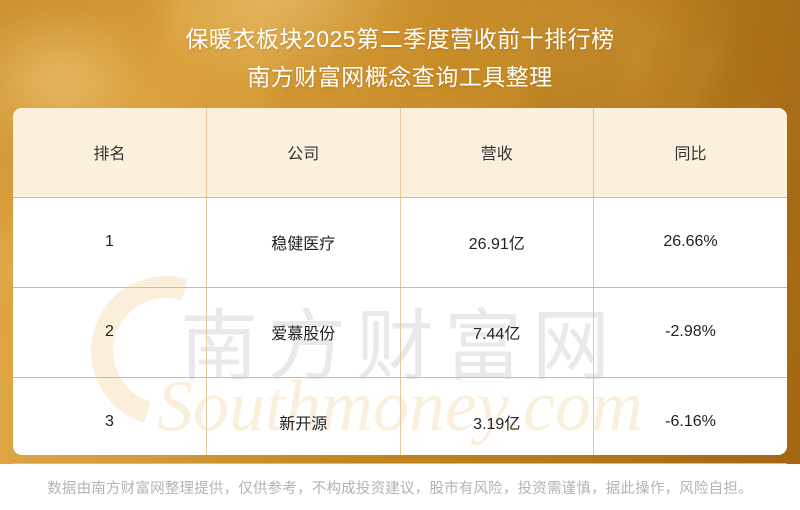 The image size is (800, 510). Describe the element at coordinates (497, 242) in the screenshot. I see `cell-revenue: 26.91亿` at that location.